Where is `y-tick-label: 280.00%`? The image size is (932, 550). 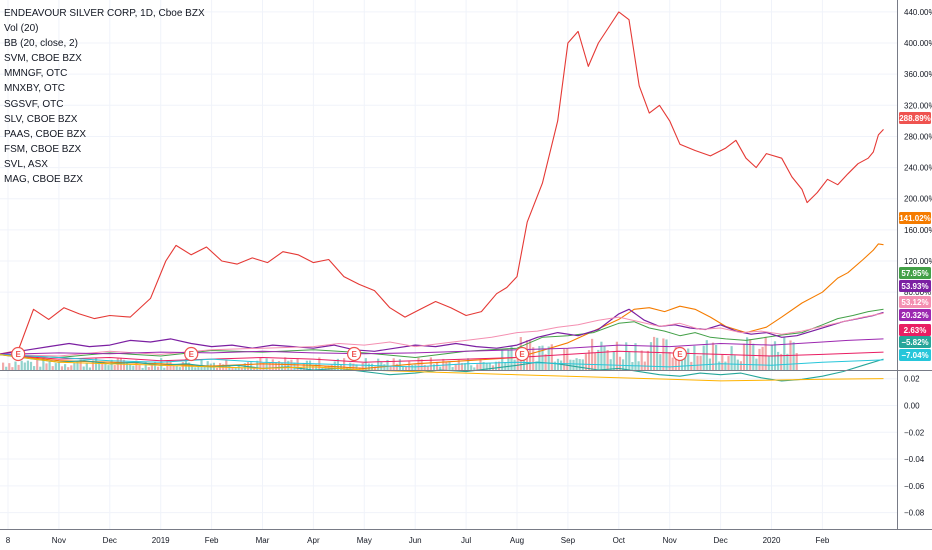 y-tick-label: 280.00% is located at coordinates (918, 136).